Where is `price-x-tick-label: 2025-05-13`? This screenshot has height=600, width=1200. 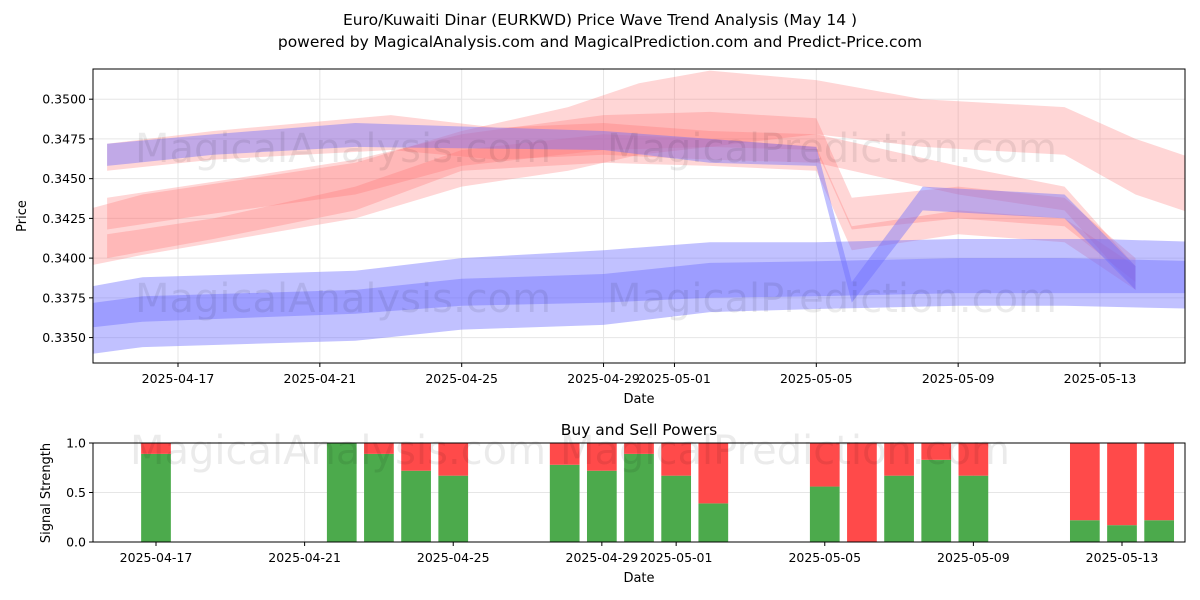 price-x-tick-label: 2025-05-13 is located at coordinates (1100, 378).